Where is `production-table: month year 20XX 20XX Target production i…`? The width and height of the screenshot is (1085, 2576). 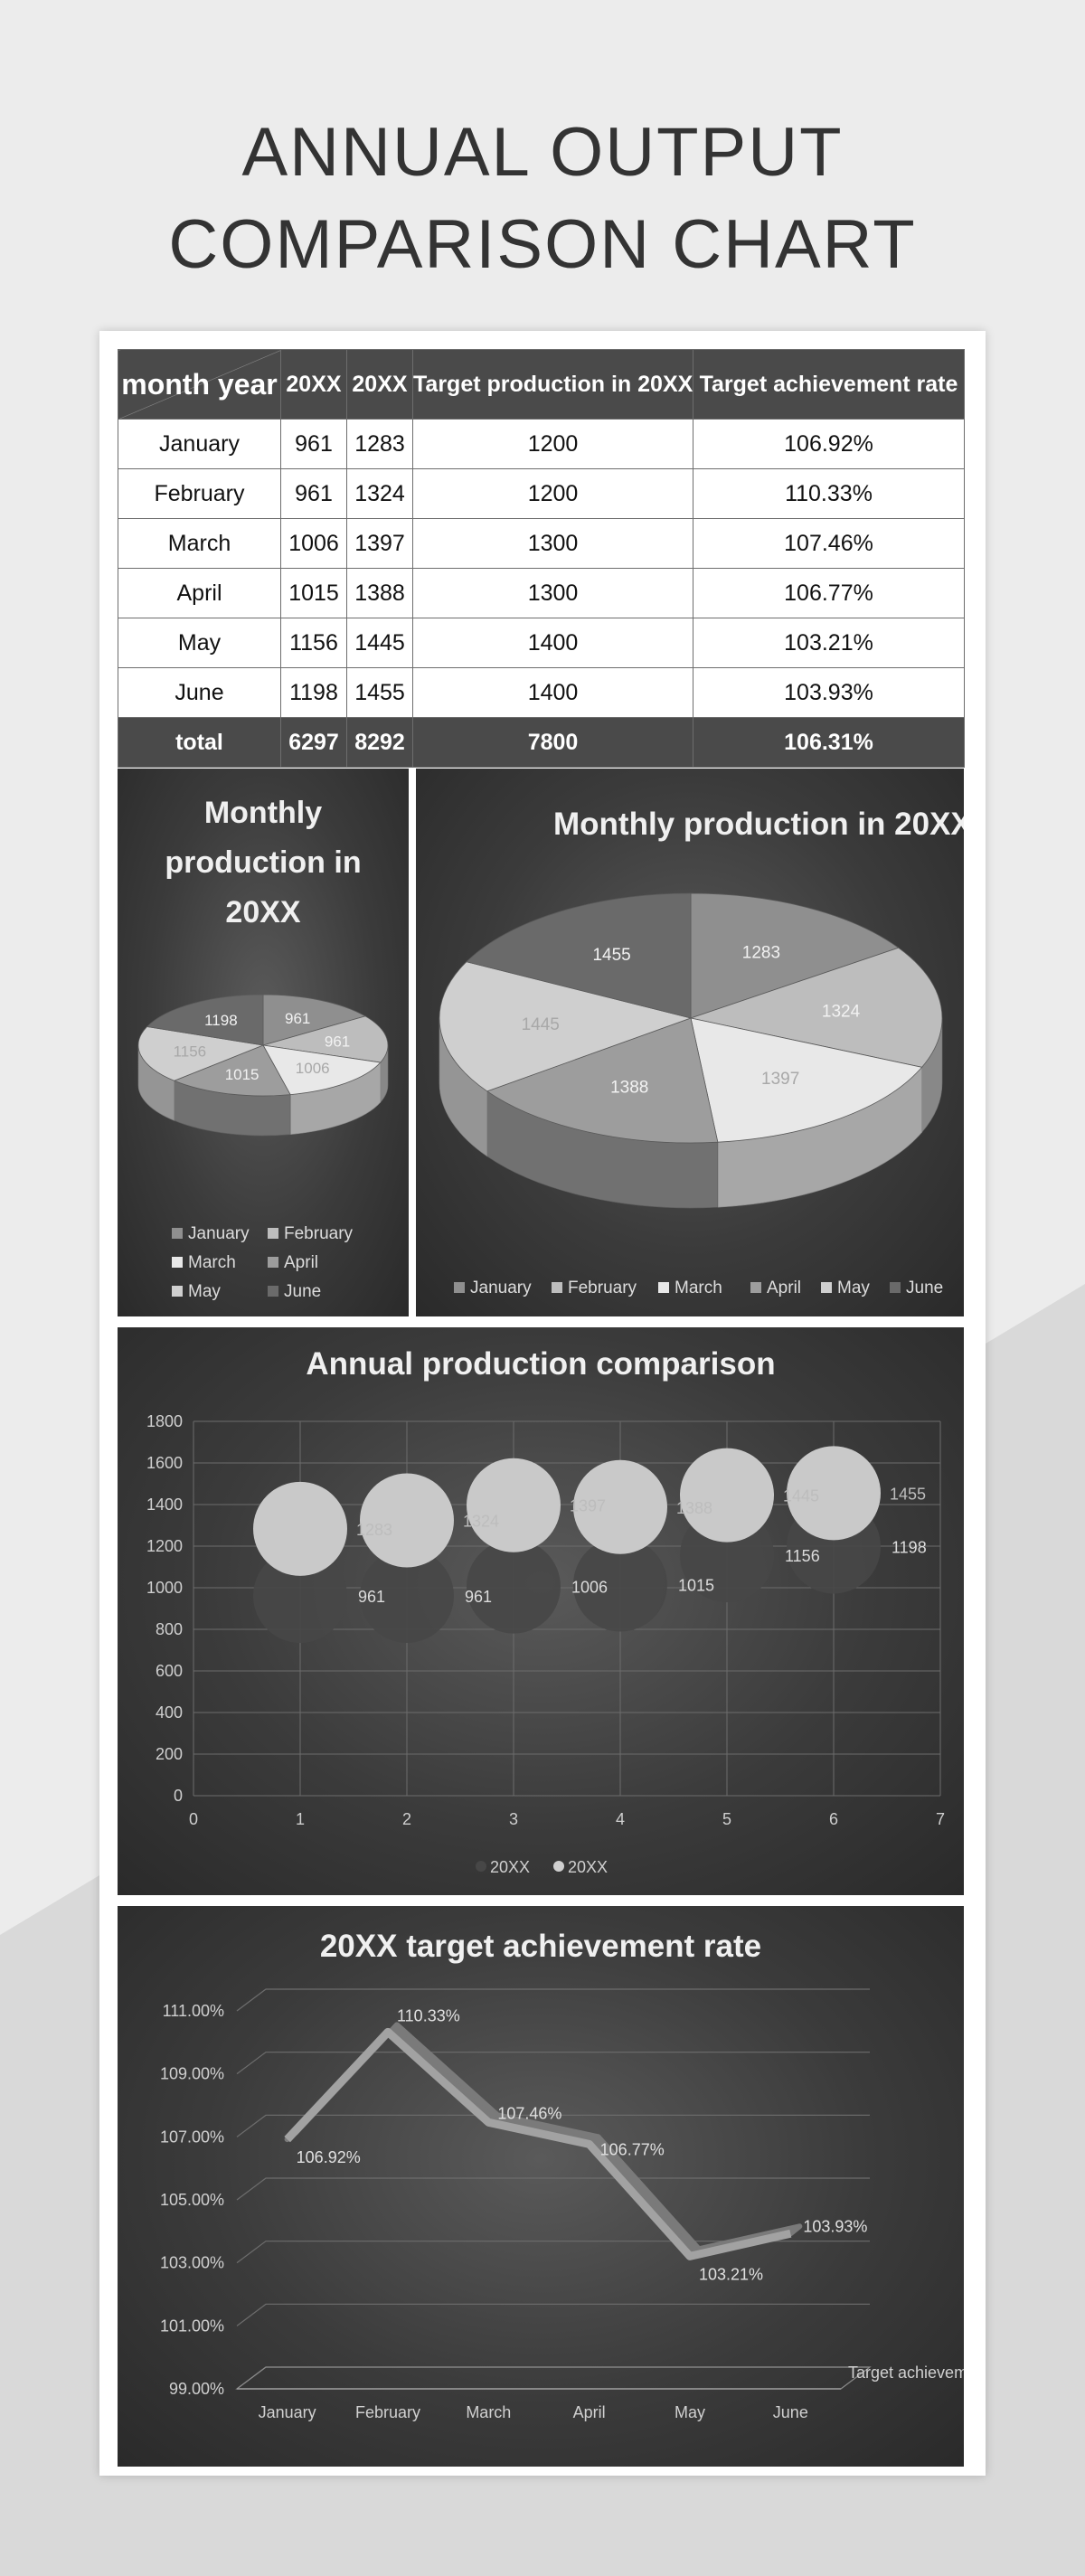 production-table: month year 20XX 20XX Target production i… is located at coordinates (541, 558).